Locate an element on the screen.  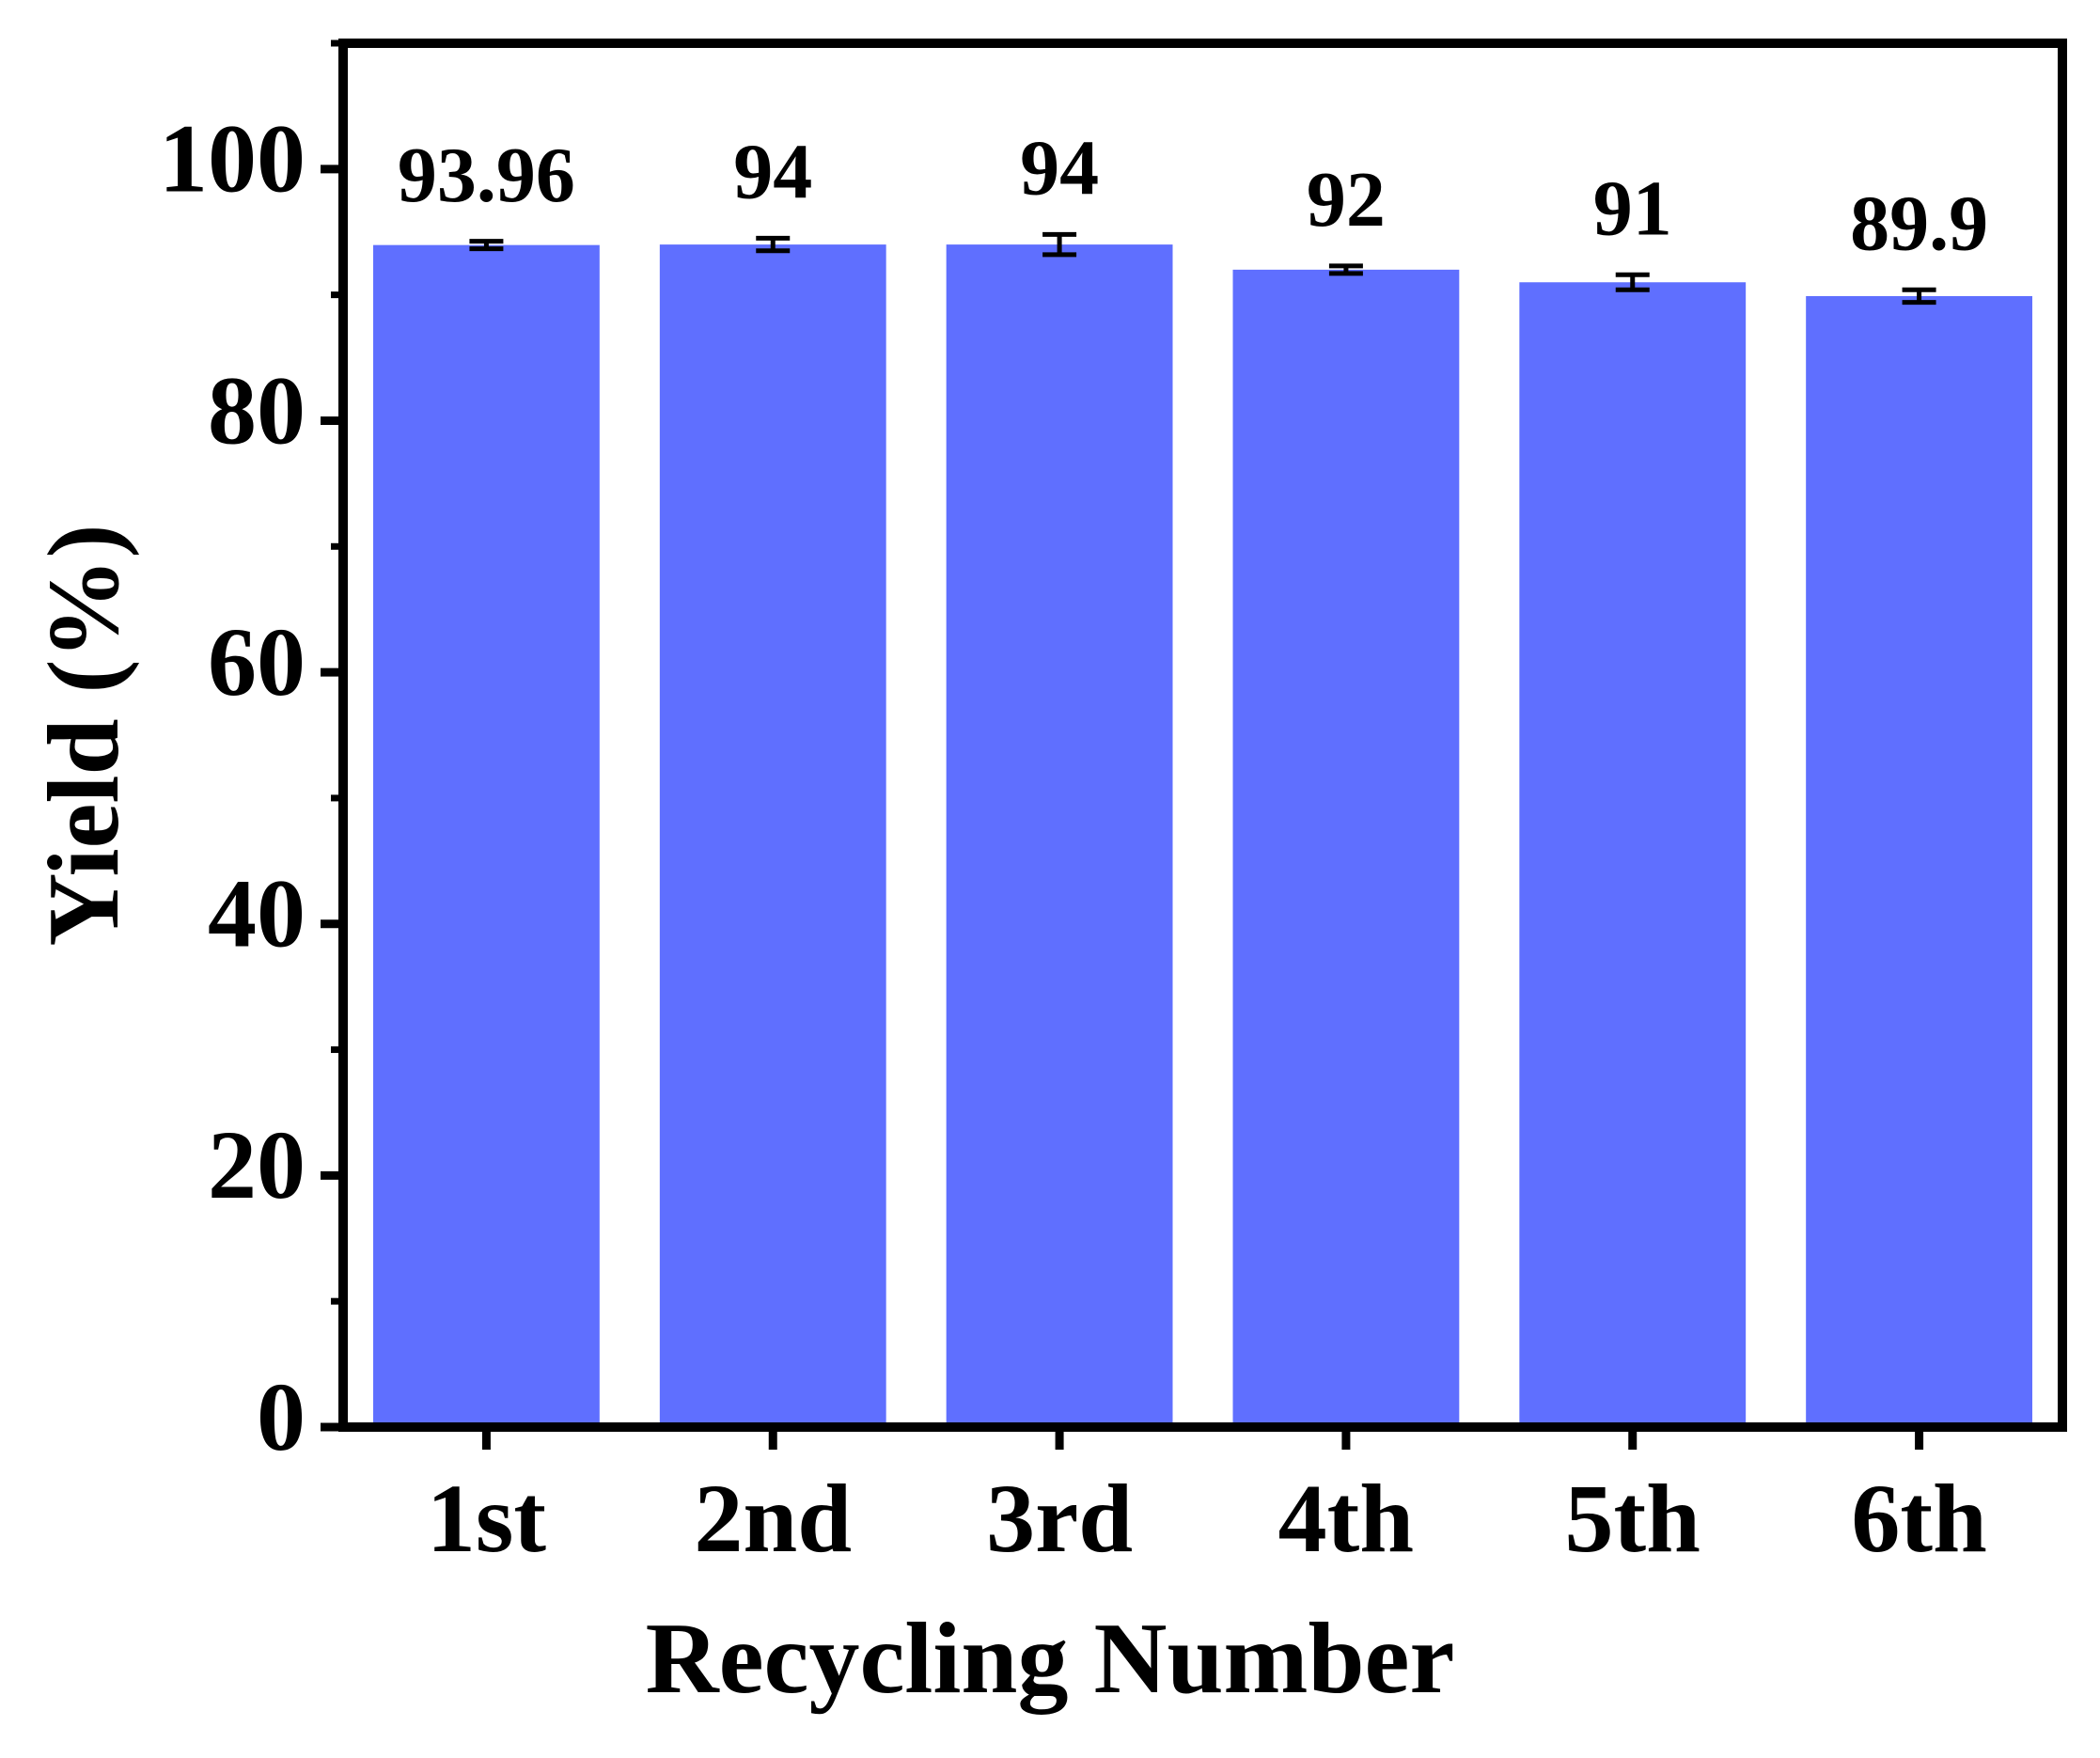
y-tick-label: 20 is located at coordinates (257, 1165).